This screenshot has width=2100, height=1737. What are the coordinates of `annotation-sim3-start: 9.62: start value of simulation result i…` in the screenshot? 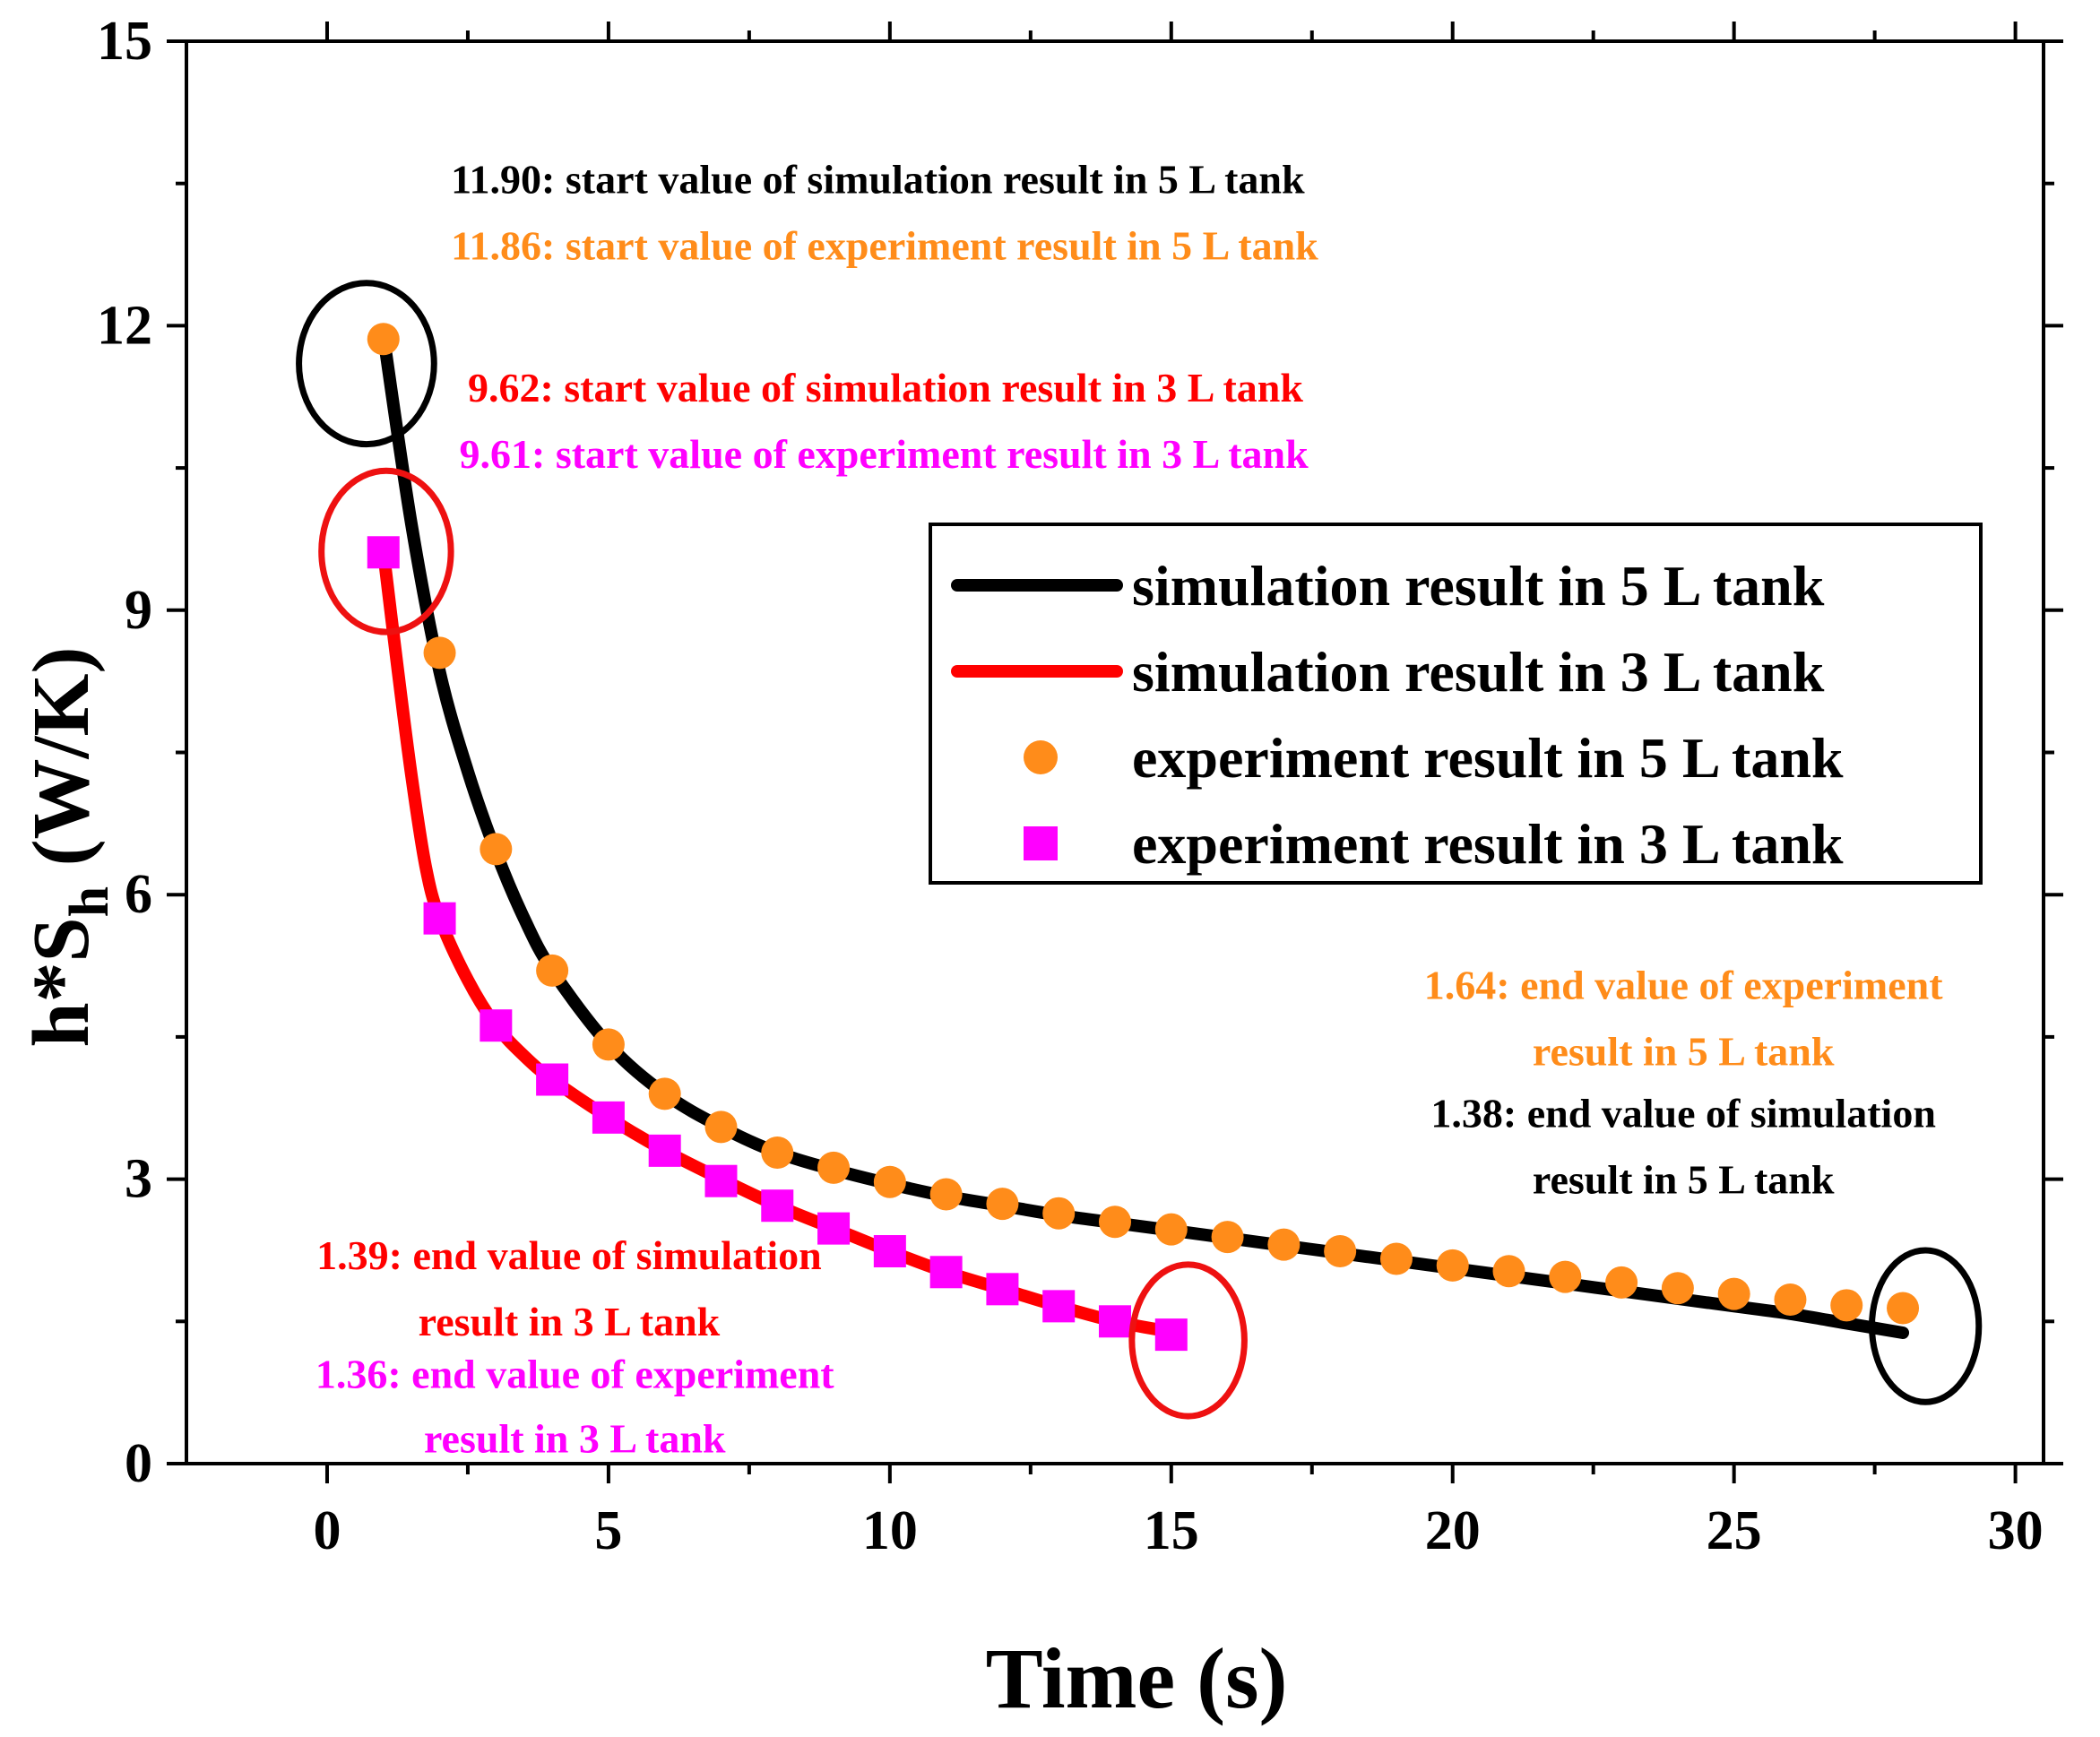 It's located at (885, 387).